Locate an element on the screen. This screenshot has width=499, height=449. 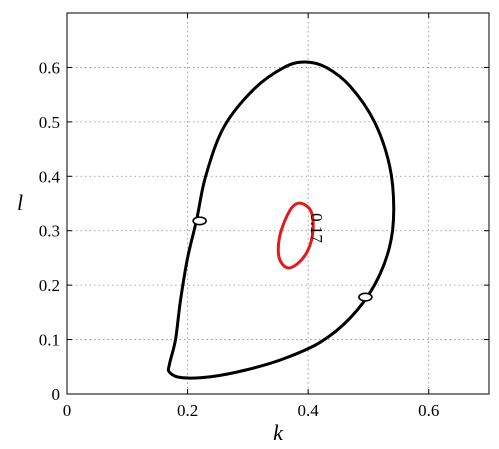
y-tick-label: 0.5 is located at coordinates (49, 122).